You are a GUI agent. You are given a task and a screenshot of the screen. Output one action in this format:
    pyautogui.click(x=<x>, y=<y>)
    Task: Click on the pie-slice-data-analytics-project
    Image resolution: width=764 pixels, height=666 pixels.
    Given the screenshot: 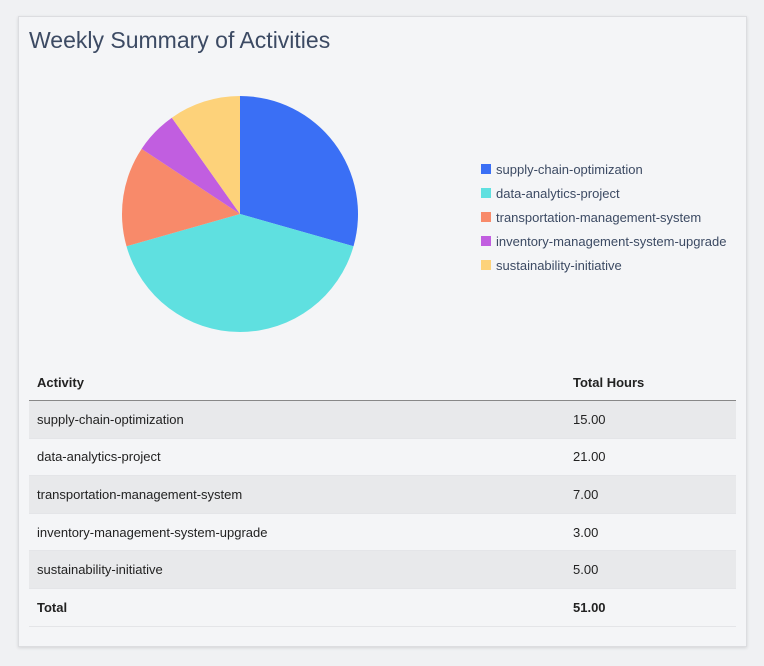 What is the action you would take?
    pyautogui.click(x=240, y=273)
    